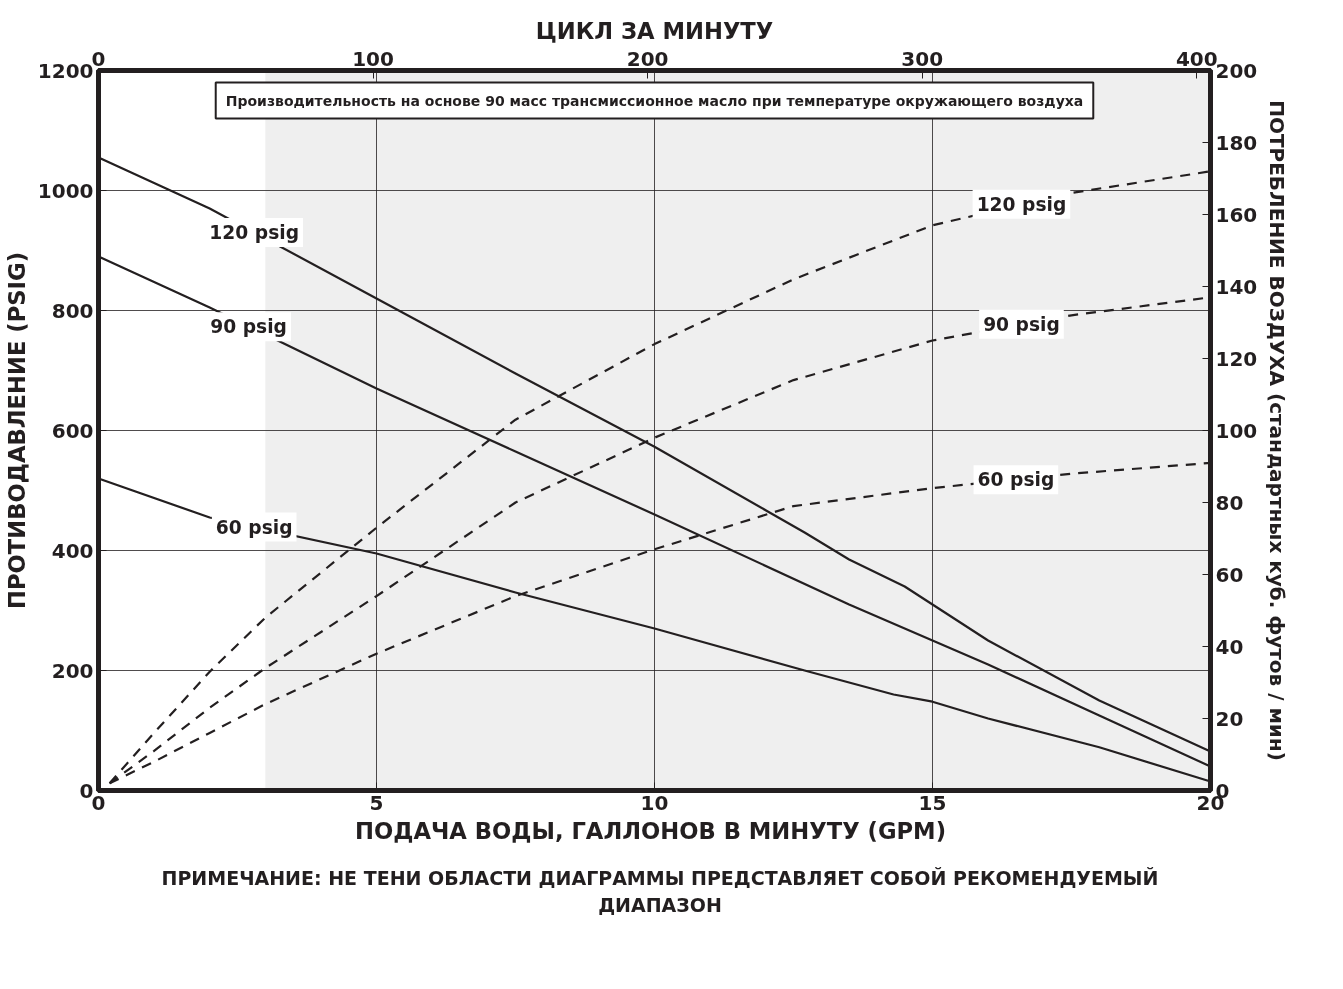  Describe the element at coordinates (1229, 718) in the screenshot. I see `y2-tick-label: 20` at that location.